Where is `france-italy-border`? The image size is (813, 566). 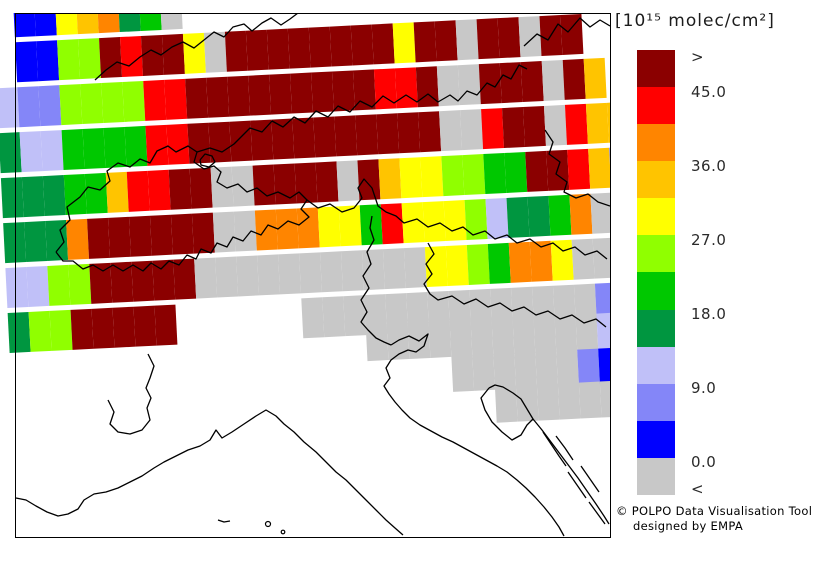 france-italy-border is located at coordinates (131, 394).